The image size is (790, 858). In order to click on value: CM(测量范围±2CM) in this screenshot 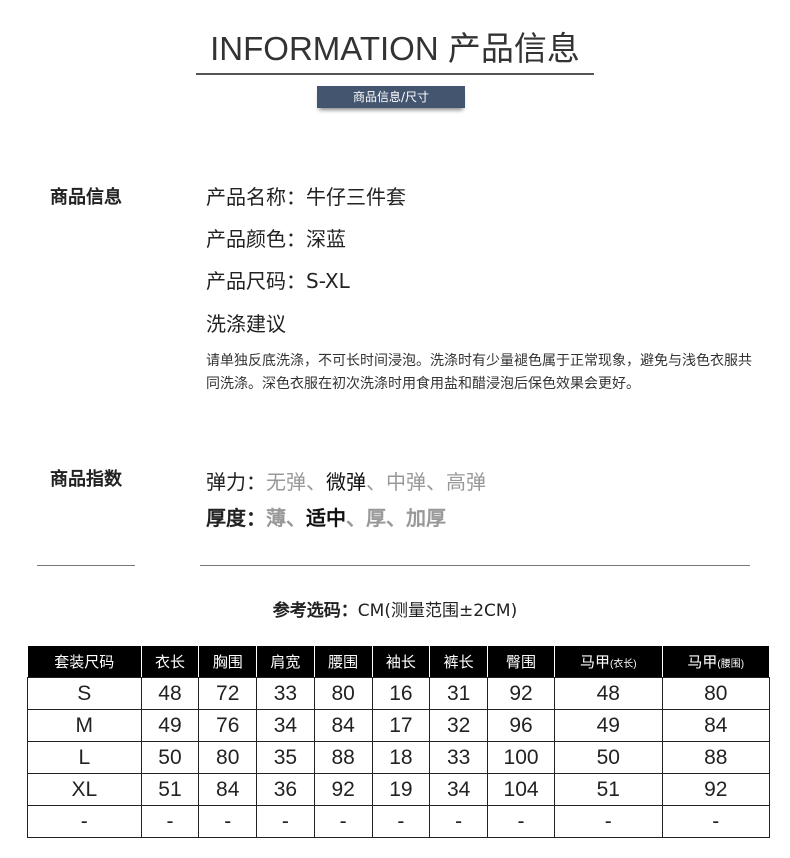, I will do `click(437, 611)`.